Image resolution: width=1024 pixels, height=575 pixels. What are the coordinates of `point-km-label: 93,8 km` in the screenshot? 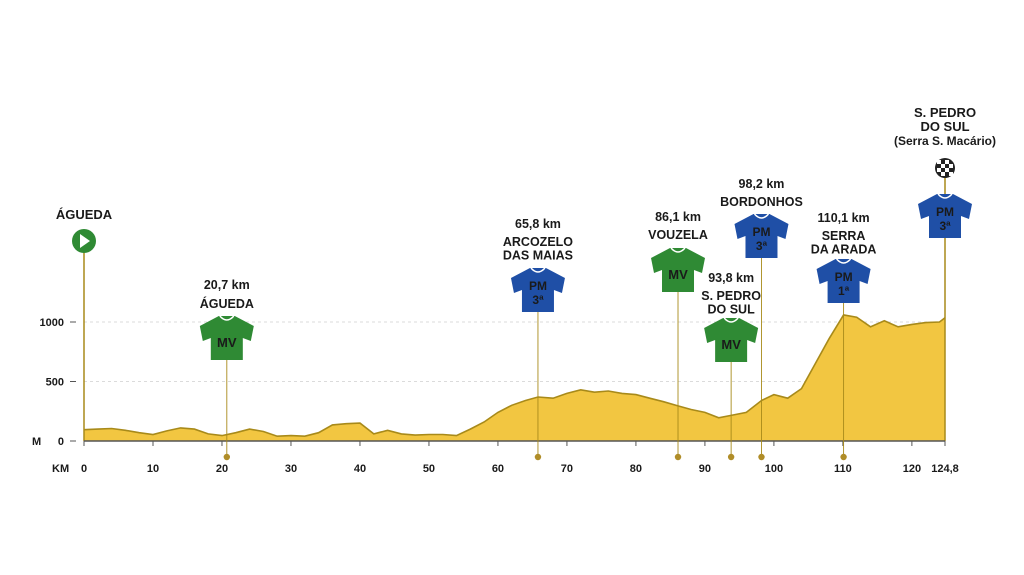 It's located at (731, 278).